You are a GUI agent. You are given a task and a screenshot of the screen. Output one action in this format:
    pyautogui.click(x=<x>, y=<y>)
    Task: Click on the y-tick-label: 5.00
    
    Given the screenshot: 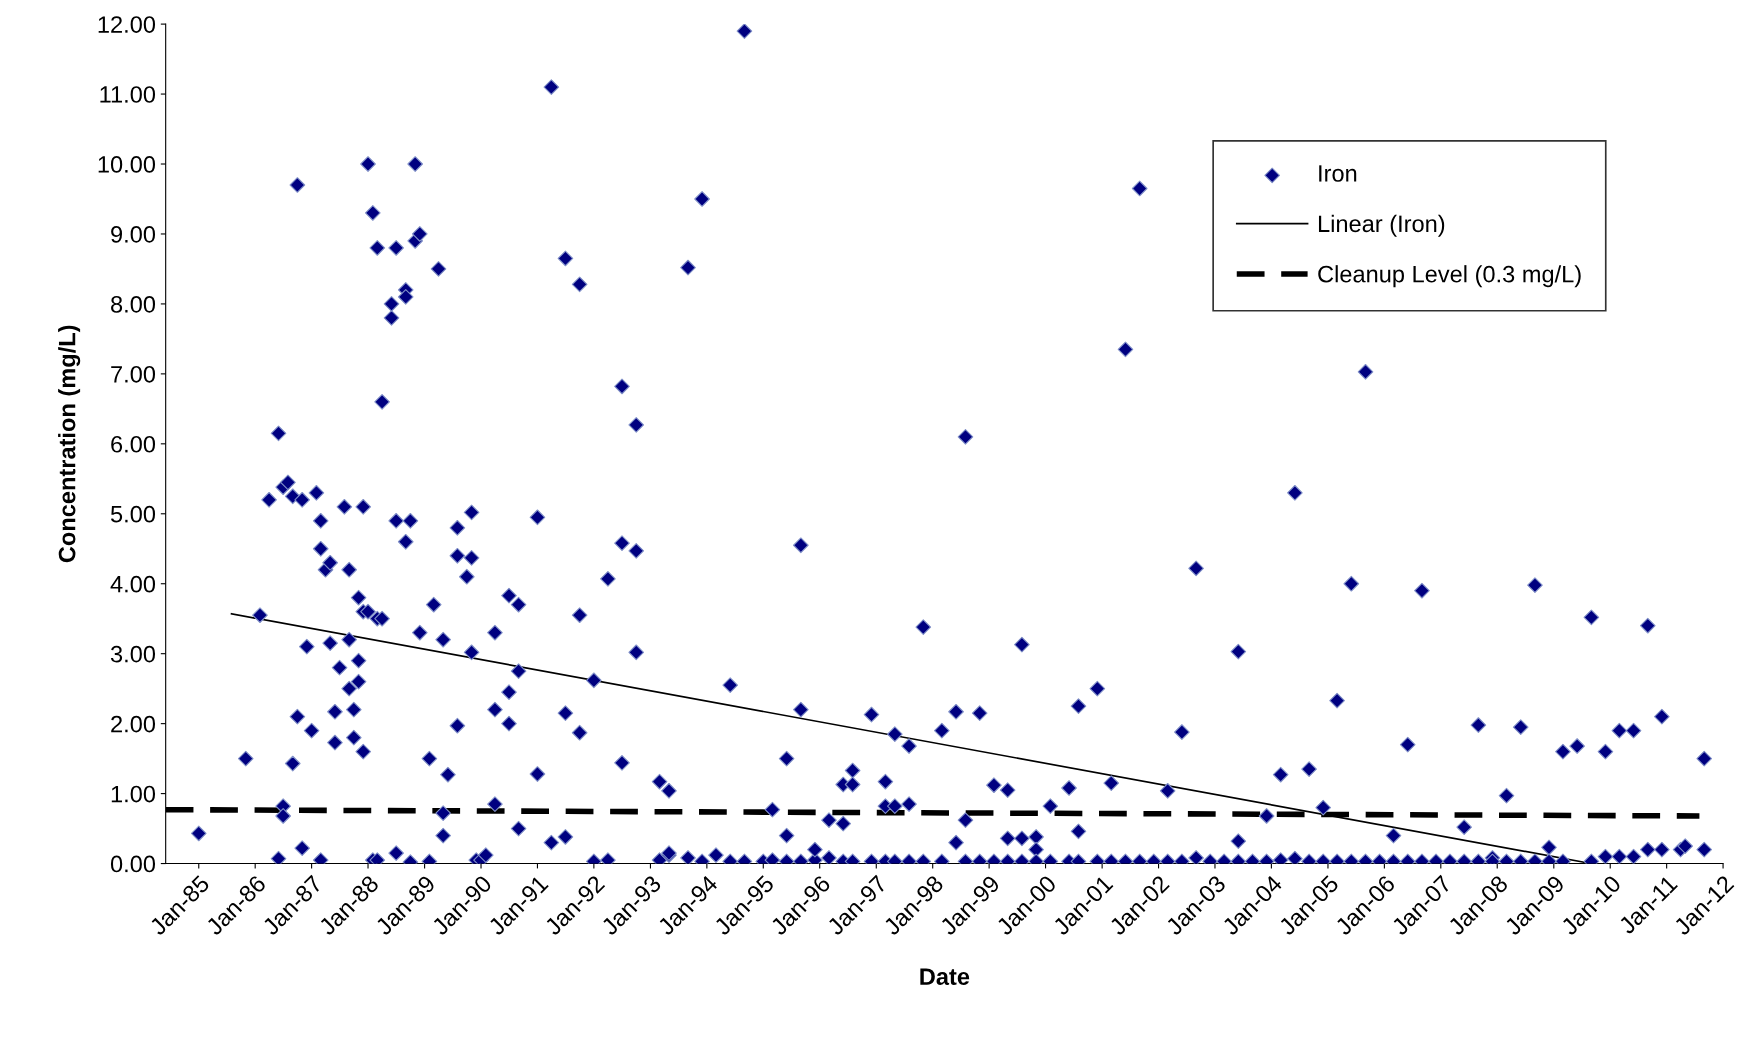 What is the action you would take?
    pyautogui.click(x=133, y=514)
    